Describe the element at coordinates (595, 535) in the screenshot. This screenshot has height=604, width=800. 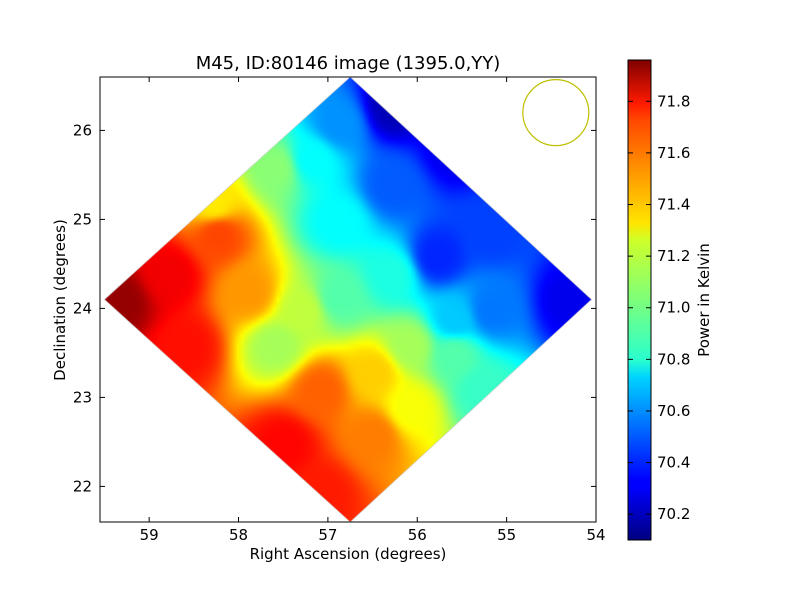
I see `x-tick-label: 54` at that location.